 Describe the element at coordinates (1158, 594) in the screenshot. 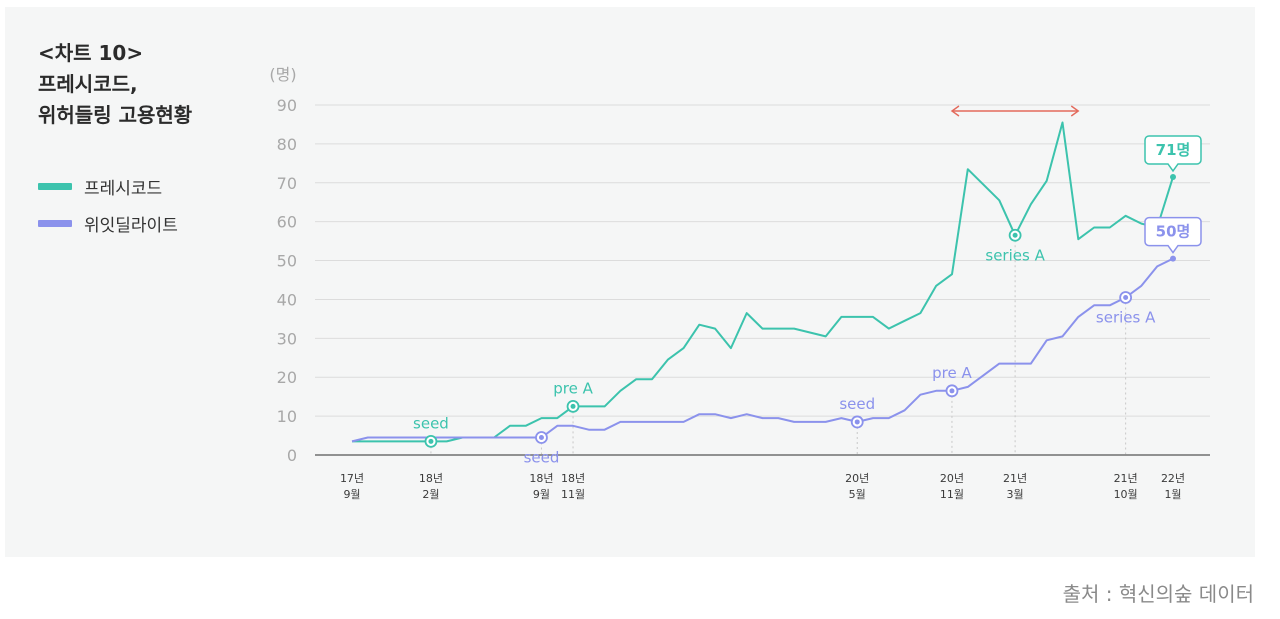

I see `source-note: 출처 : 혁신의숲 데이터` at that location.